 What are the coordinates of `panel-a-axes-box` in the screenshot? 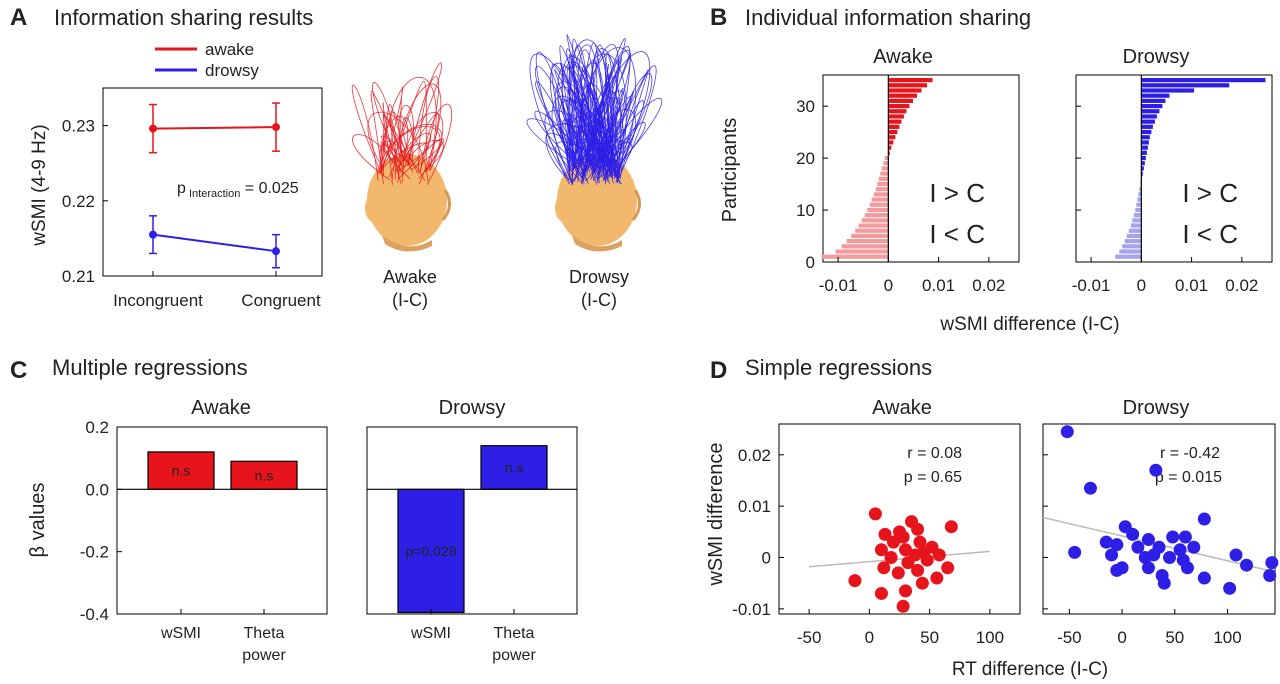 It's located at (212, 182).